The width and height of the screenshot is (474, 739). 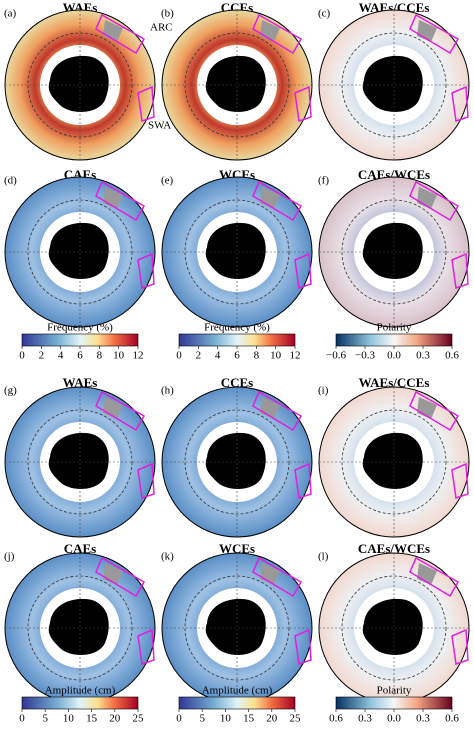 What do you see at coordinates (365, 356) in the screenshot?
I see `colorbar-tick-label: −0.3` at bounding box center [365, 356].